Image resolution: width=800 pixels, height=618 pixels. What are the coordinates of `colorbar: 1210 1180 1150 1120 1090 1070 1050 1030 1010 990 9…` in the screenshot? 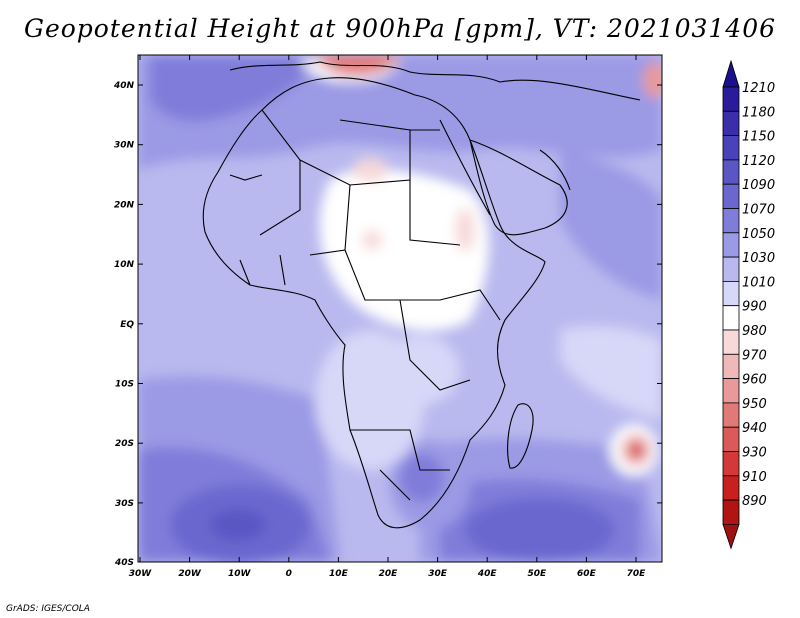 It's located at (748, 304).